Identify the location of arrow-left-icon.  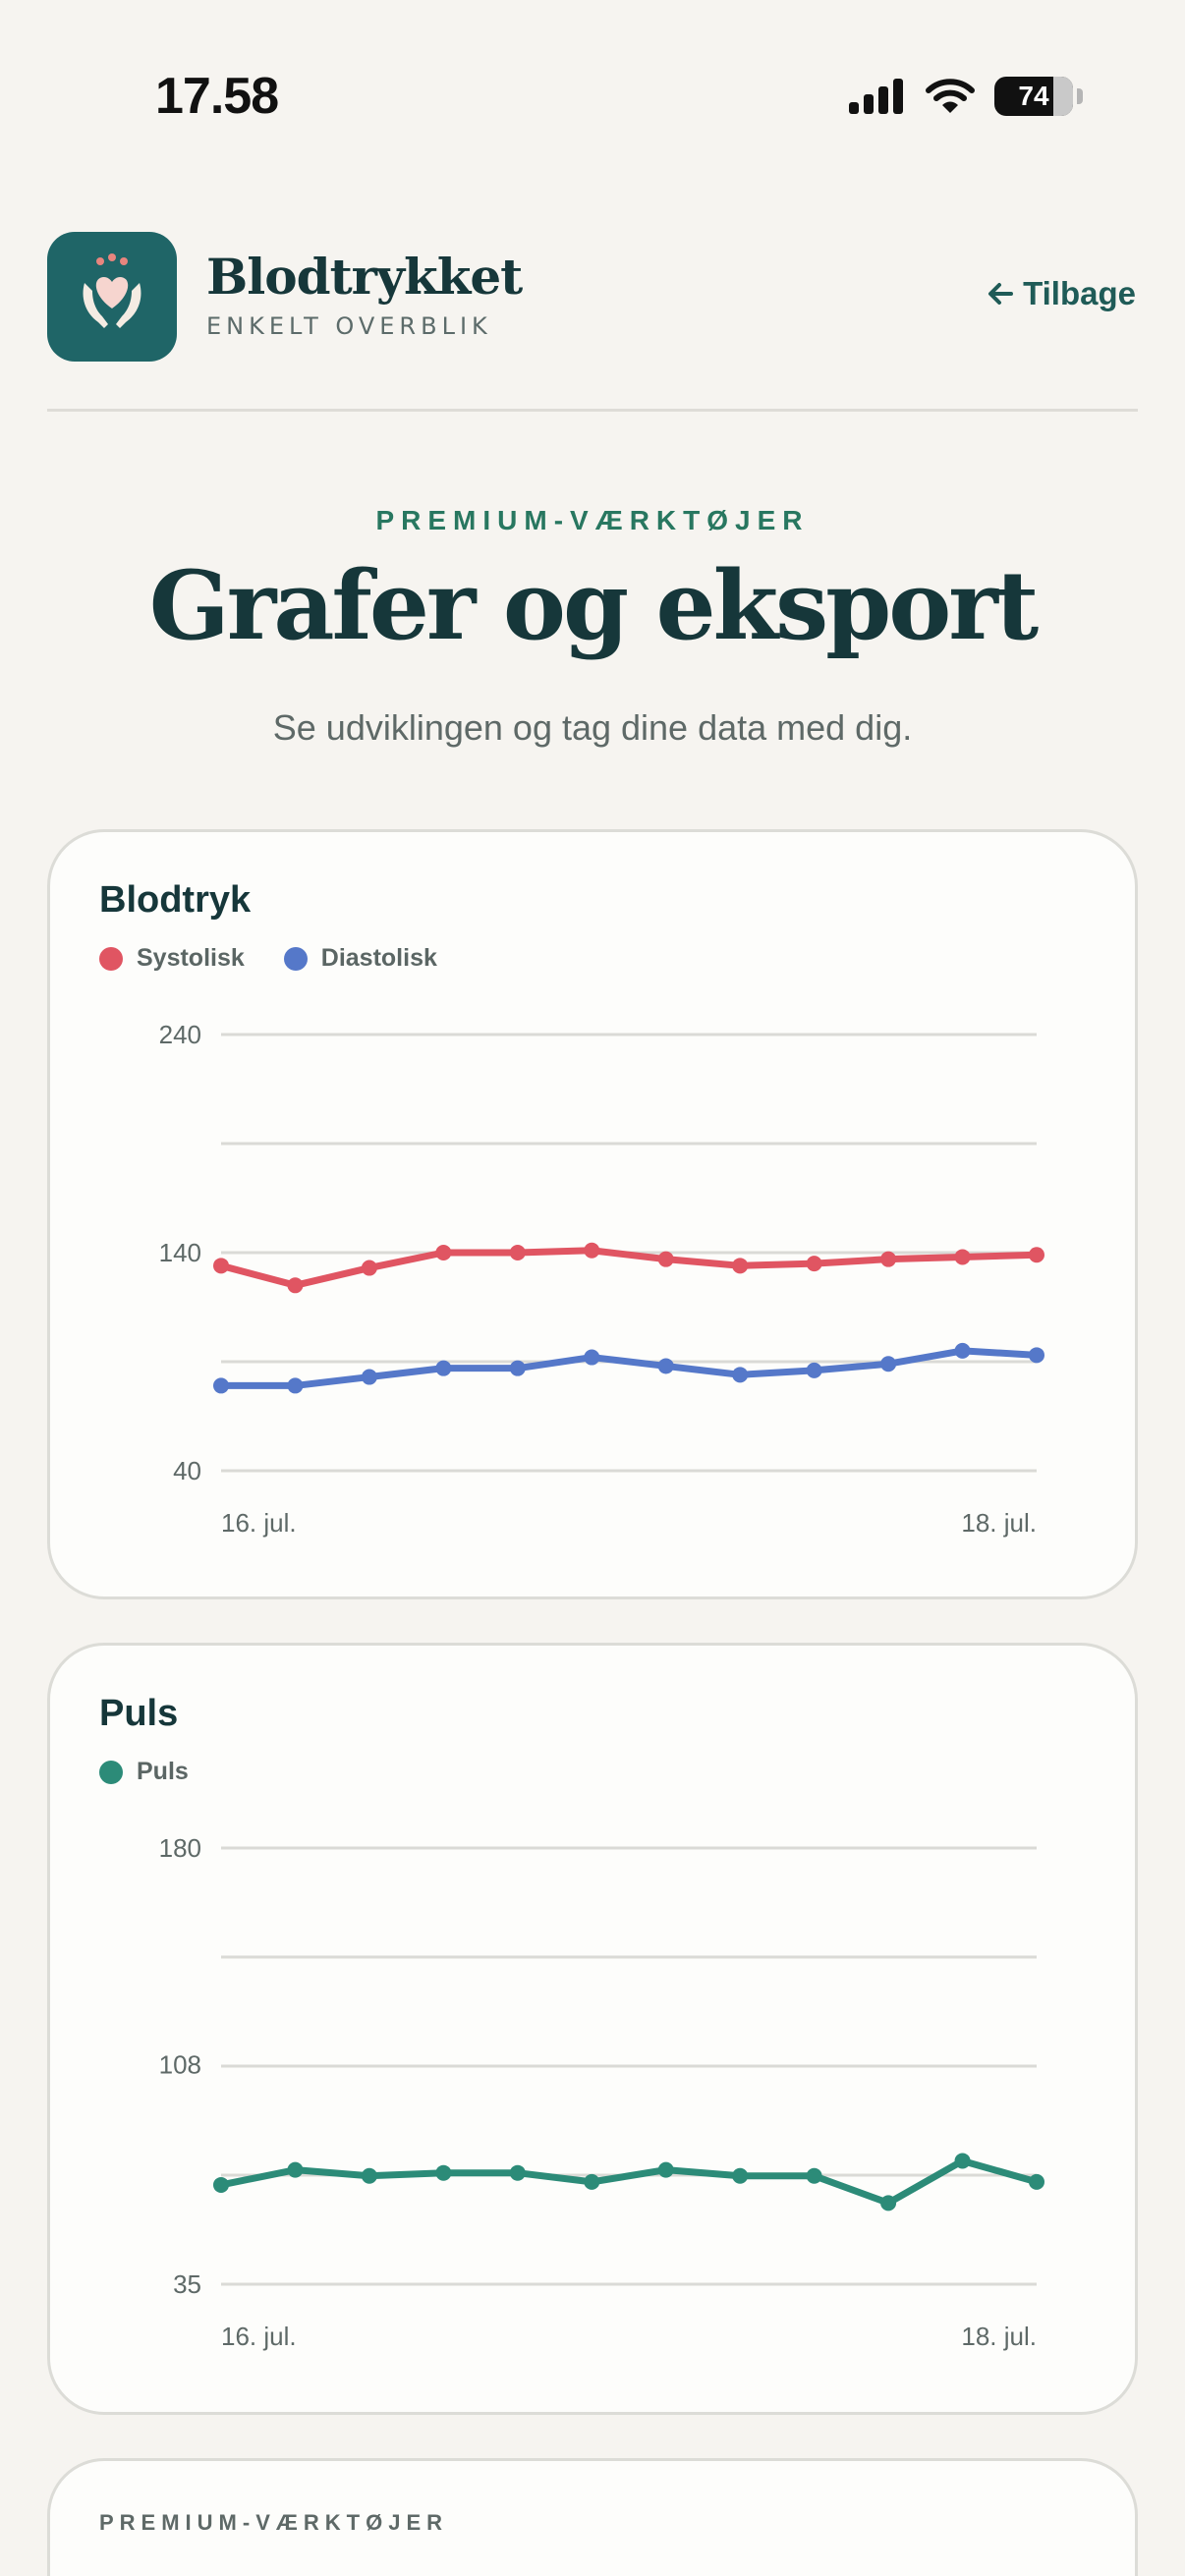
(1001, 294).